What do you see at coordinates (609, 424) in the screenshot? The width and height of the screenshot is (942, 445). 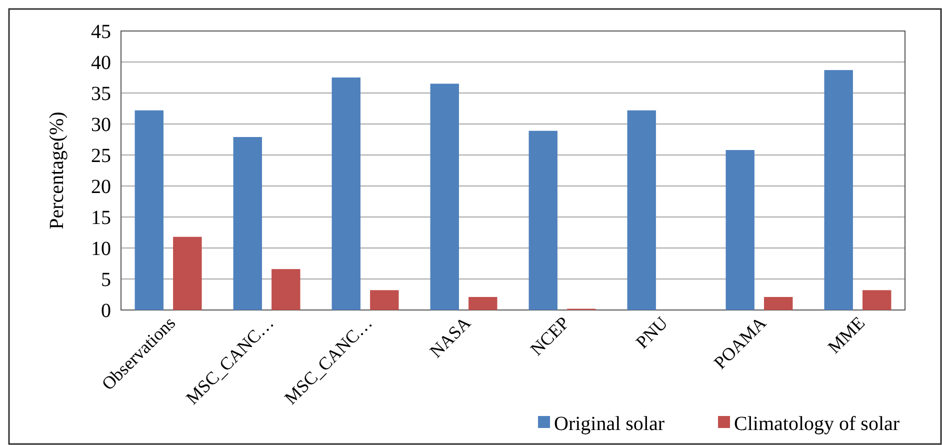 I see `legend-label: Original solar` at bounding box center [609, 424].